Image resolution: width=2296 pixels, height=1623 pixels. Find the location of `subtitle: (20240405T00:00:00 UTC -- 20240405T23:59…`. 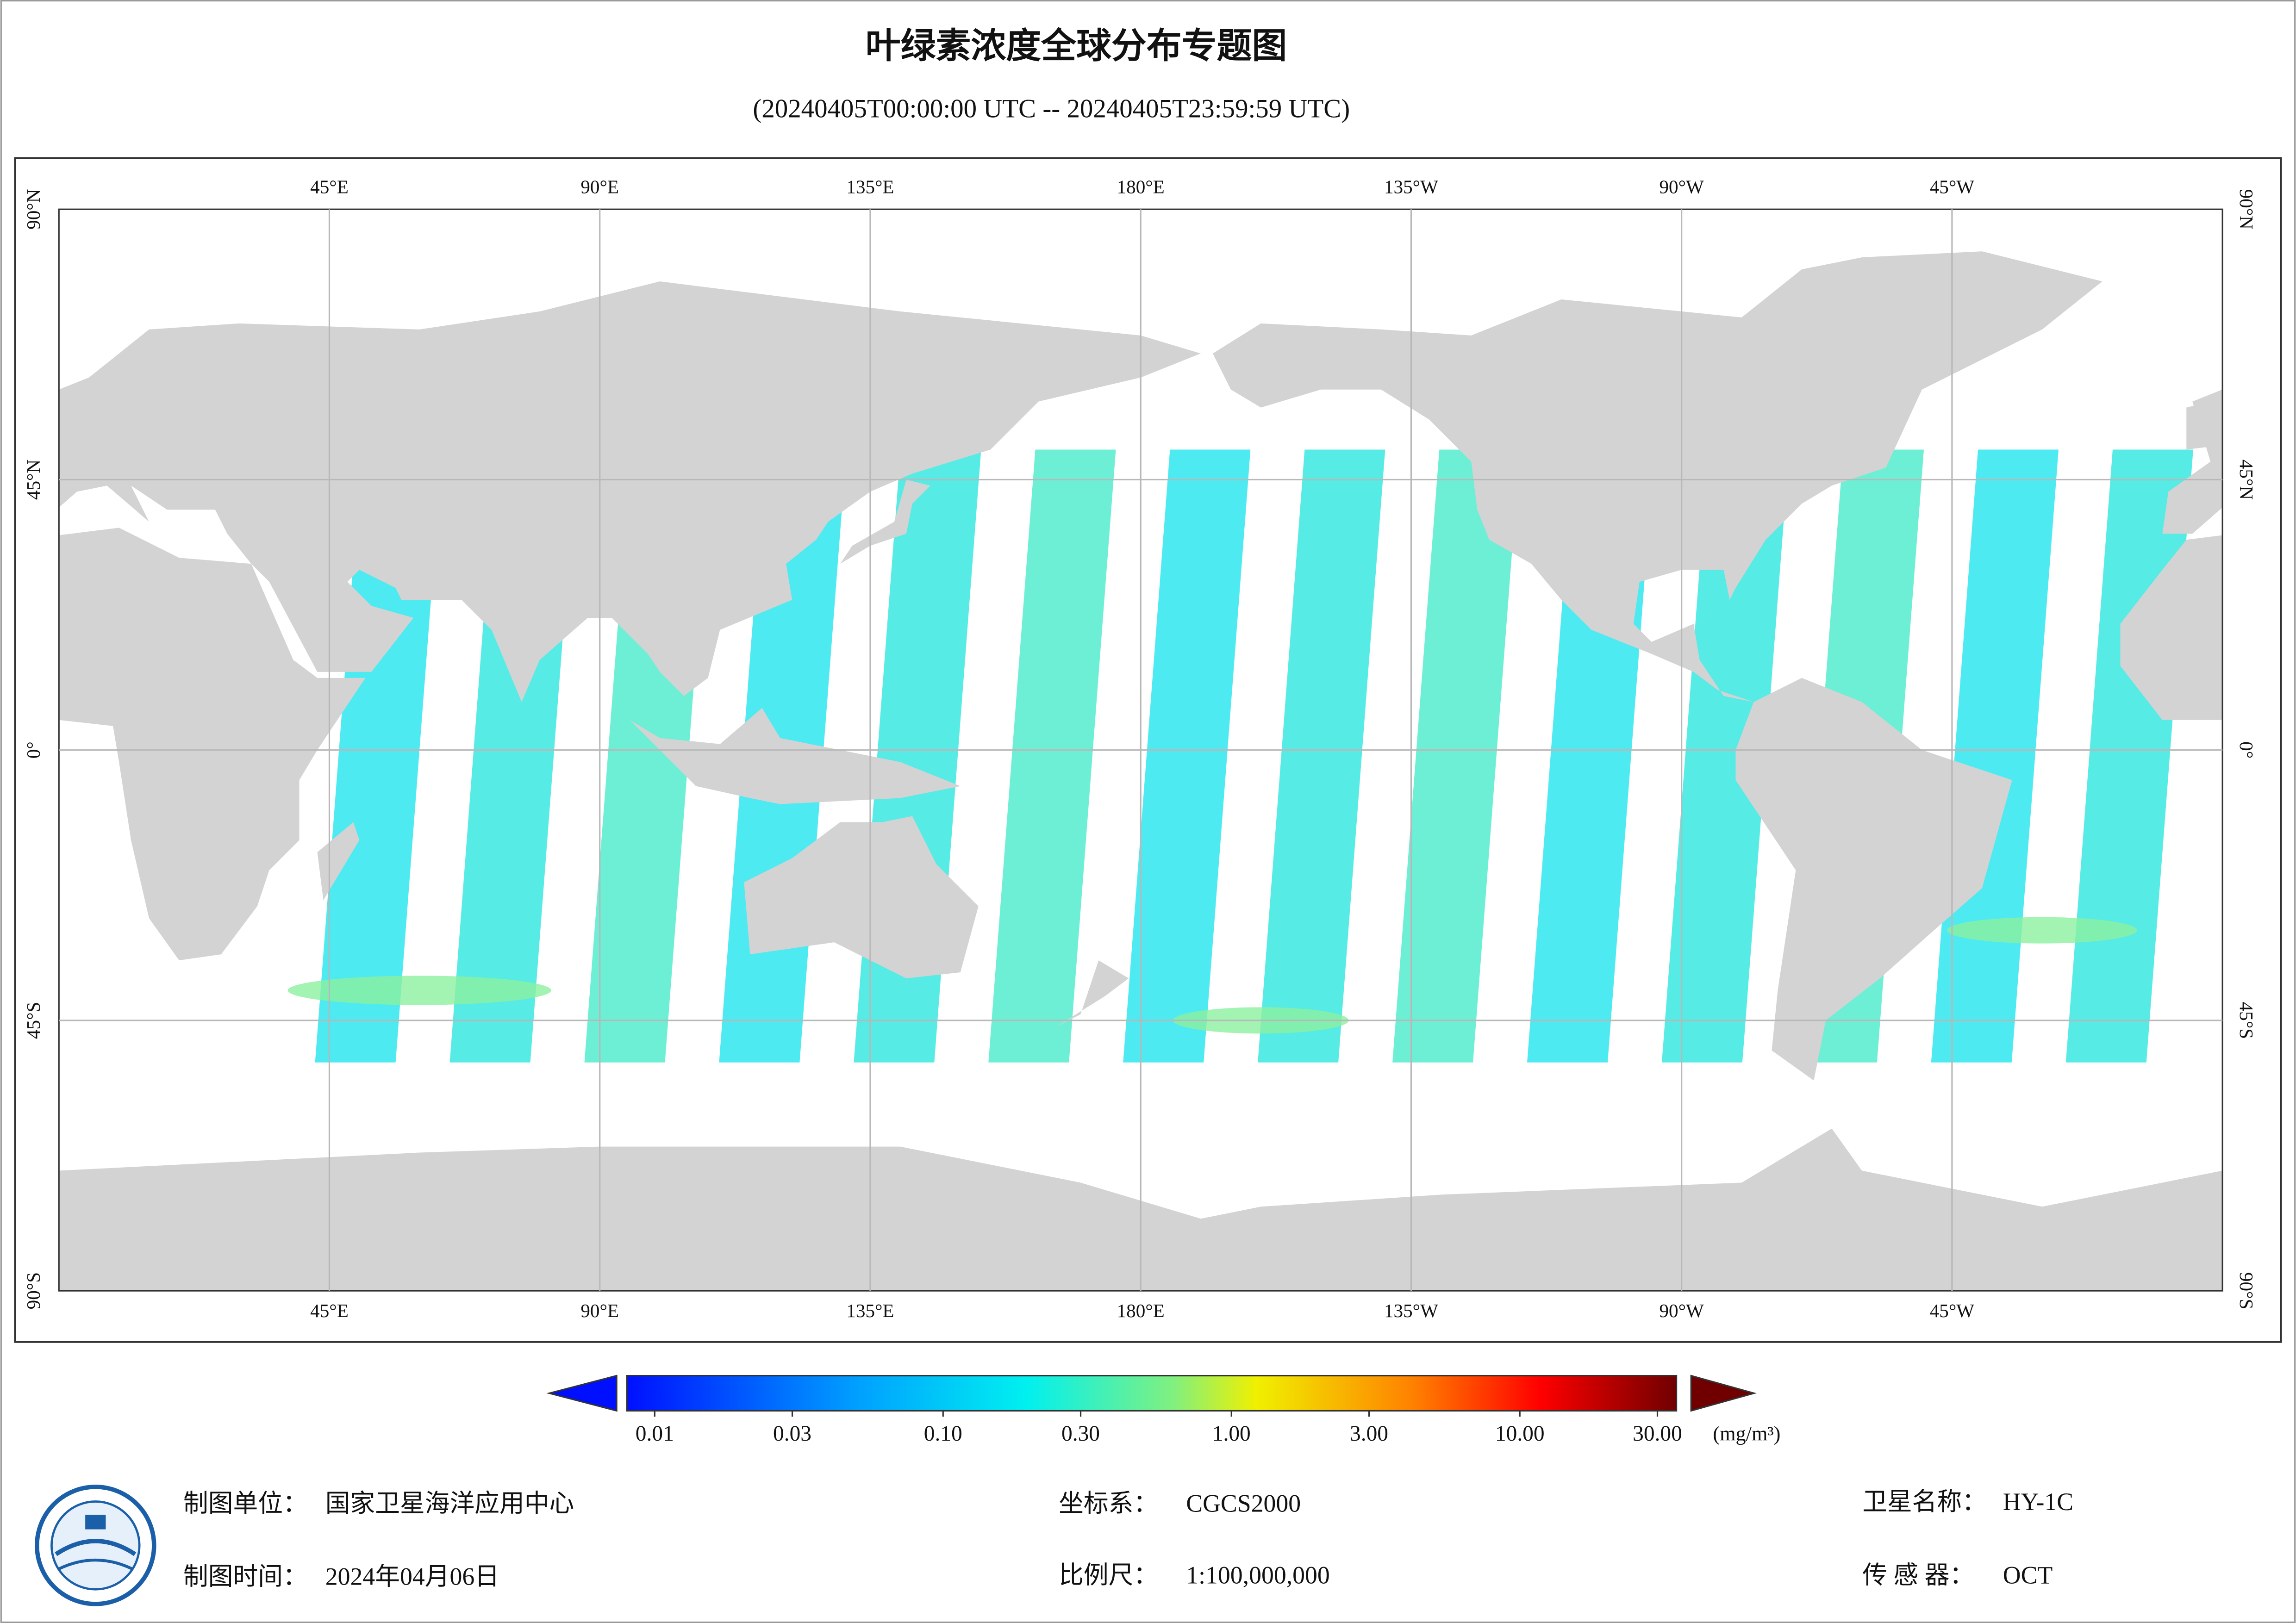

subtitle: (20240405T00:00:00 UTC -- 20240405T23:59… is located at coordinates (1051, 108).